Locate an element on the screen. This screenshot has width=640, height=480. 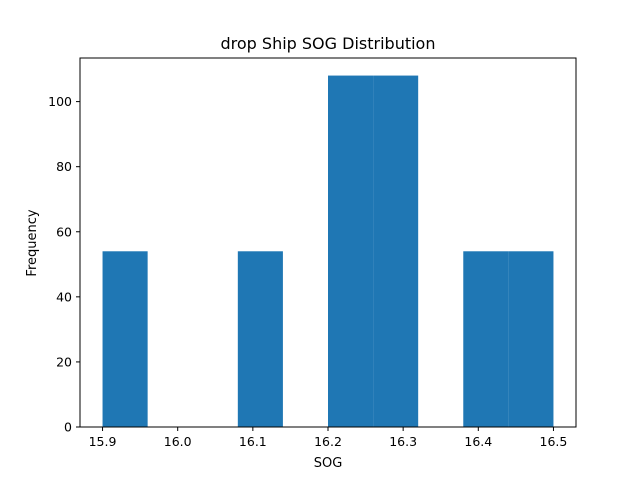
x-tick-label-6: 16.5 is located at coordinates (554, 441).